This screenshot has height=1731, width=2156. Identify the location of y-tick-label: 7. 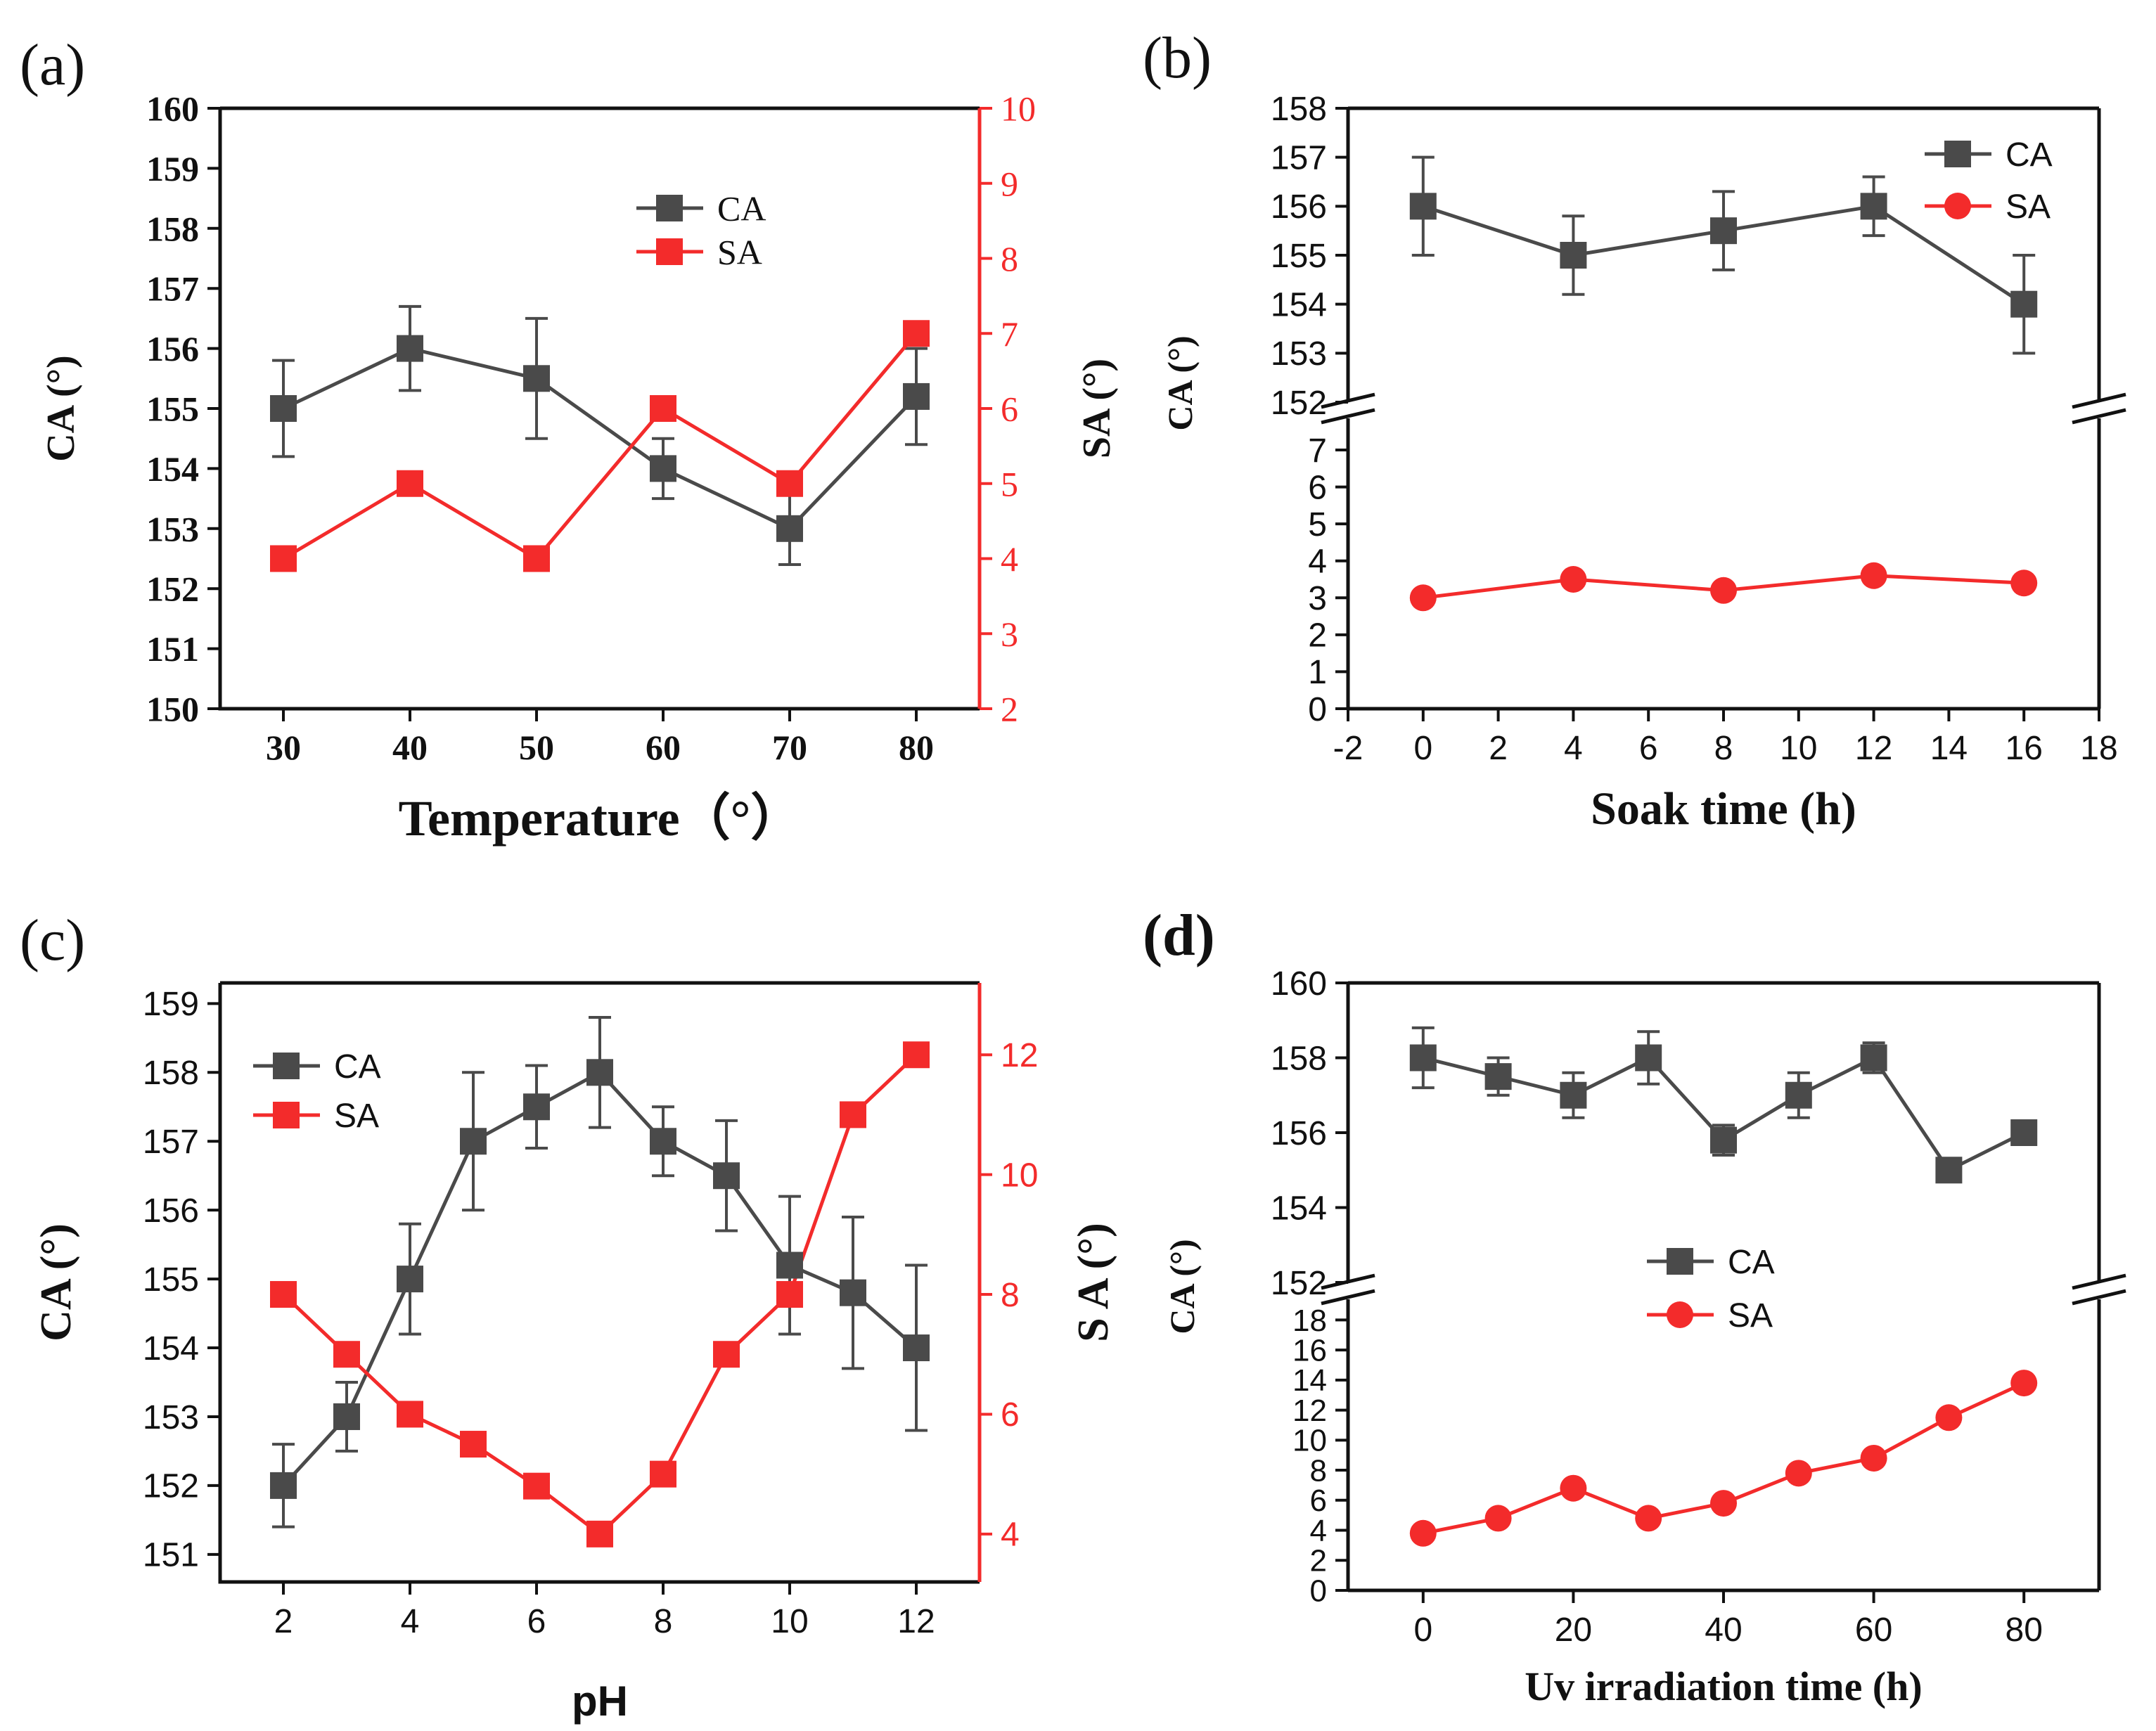
(1317, 451).